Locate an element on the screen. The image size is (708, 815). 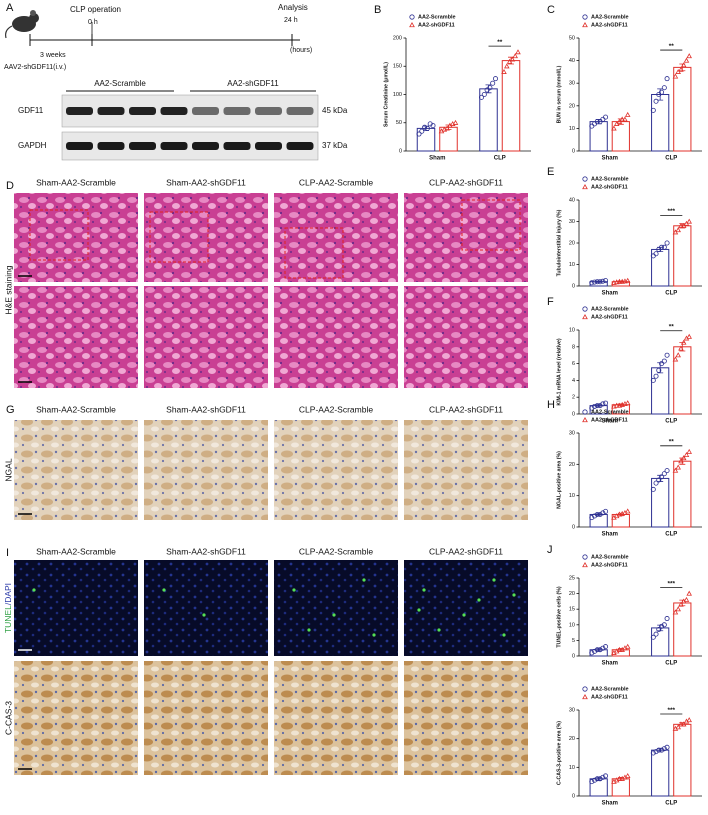
panel-label: E is located at coordinates (550, 172).